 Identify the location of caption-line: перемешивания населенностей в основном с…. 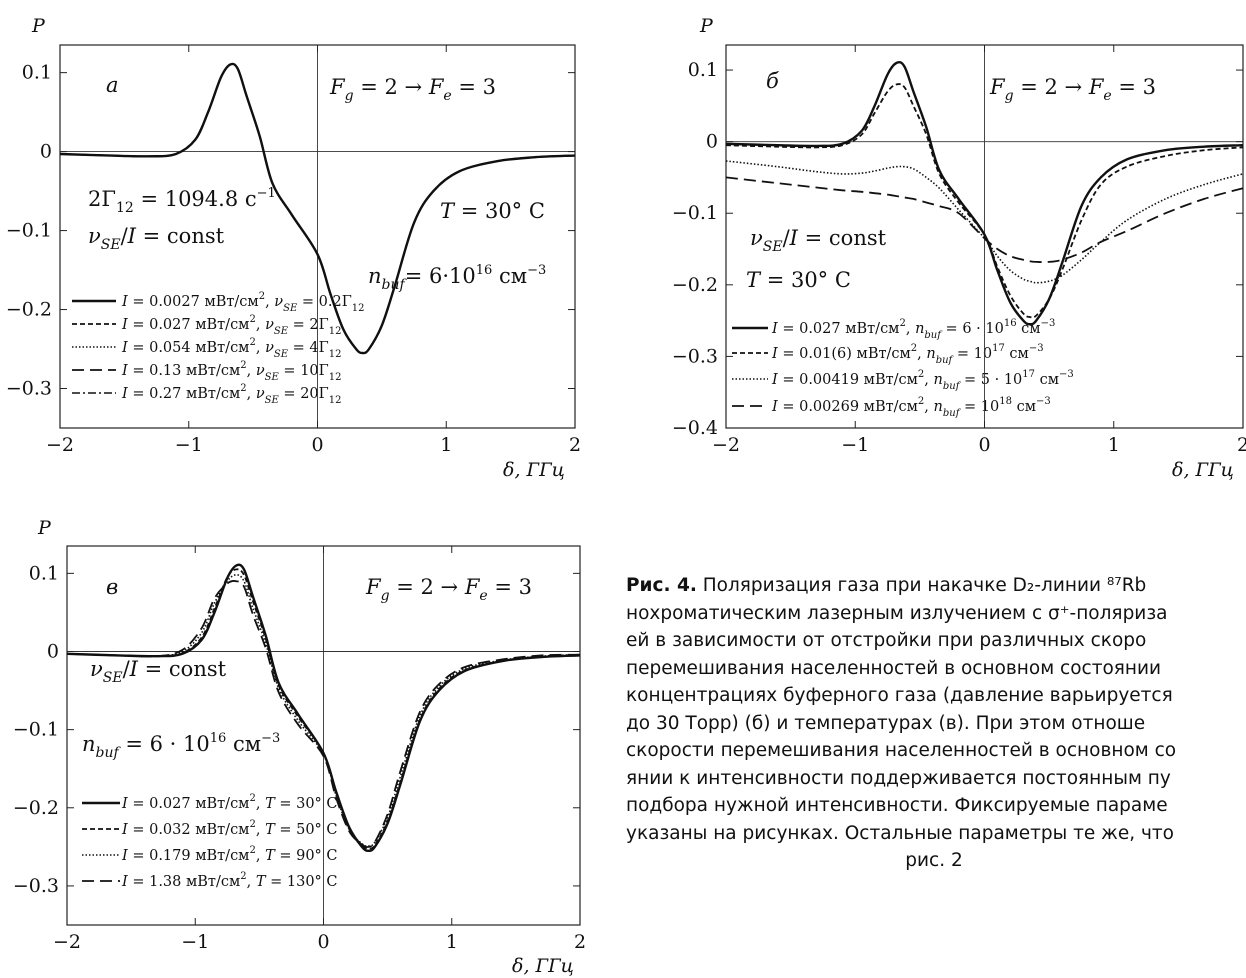
(934, 669).